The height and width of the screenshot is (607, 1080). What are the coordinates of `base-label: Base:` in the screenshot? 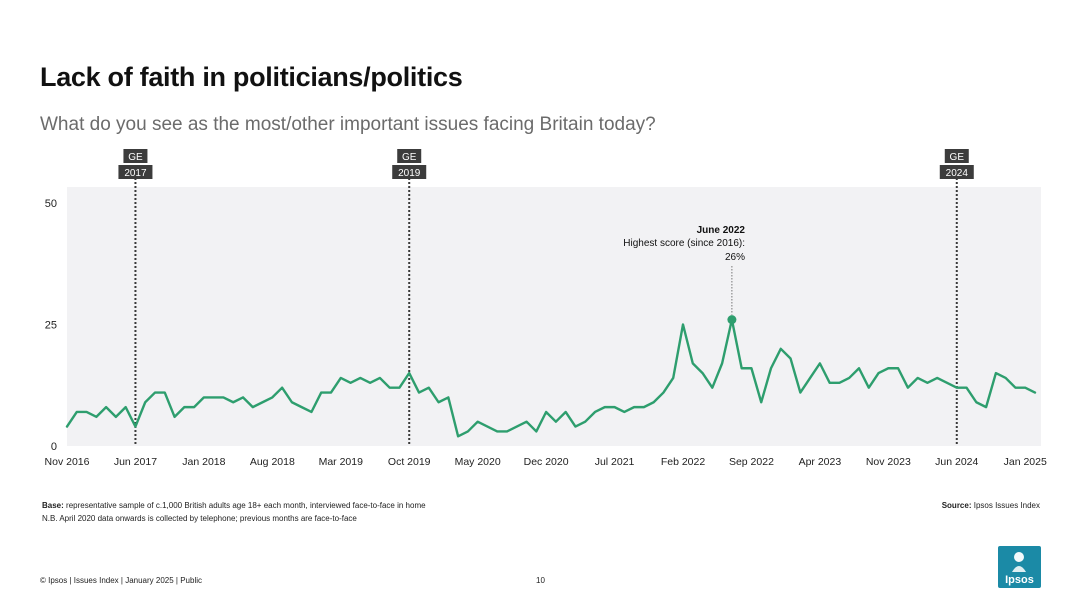 It's located at (53, 505).